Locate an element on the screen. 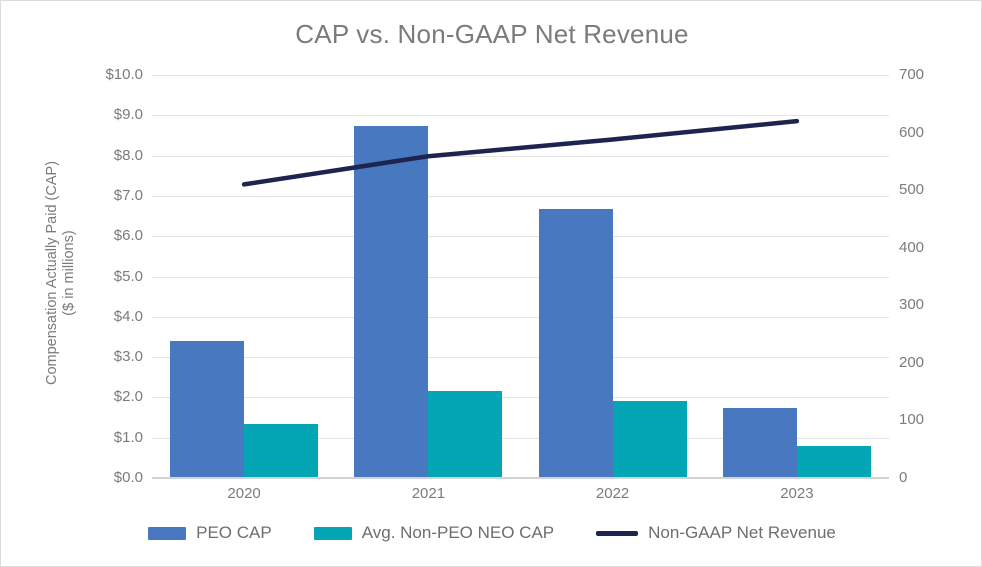 This screenshot has height=567, width=982. legend-item: PEO CAP is located at coordinates (210, 533).